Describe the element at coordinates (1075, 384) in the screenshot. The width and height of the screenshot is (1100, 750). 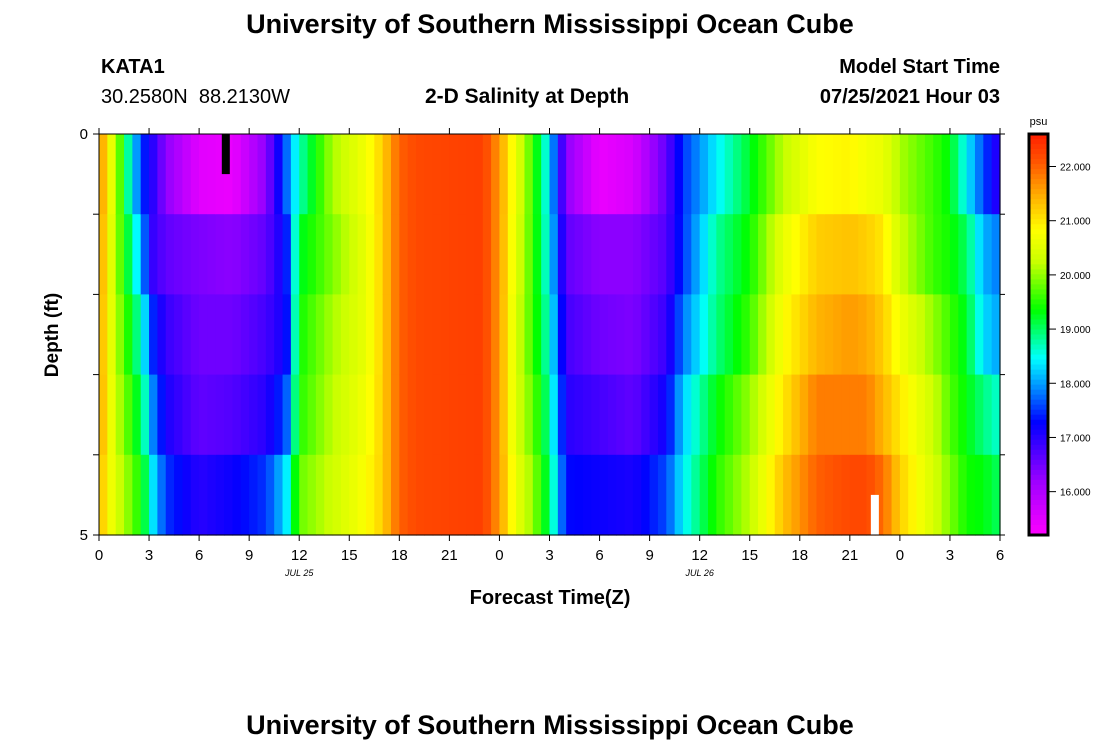
I see `colorbar-tick-label: 18.000` at that location.